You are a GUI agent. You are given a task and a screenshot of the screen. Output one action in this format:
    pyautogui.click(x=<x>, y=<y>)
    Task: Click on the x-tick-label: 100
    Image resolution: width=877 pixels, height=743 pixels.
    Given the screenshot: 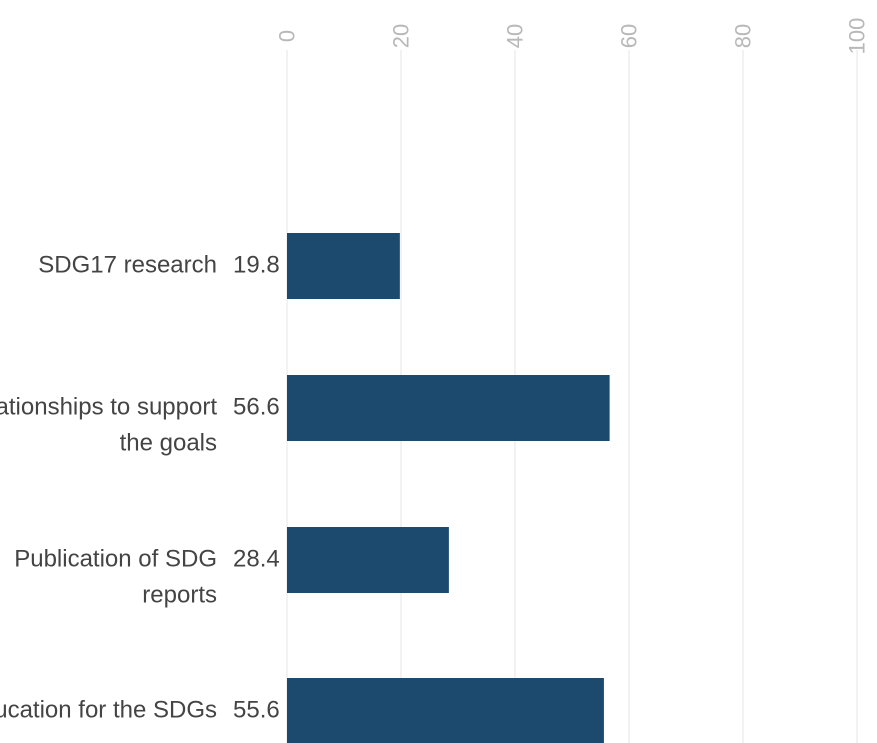 What is the action you would take?
    pyautogui.click(x=857, y=36)
    